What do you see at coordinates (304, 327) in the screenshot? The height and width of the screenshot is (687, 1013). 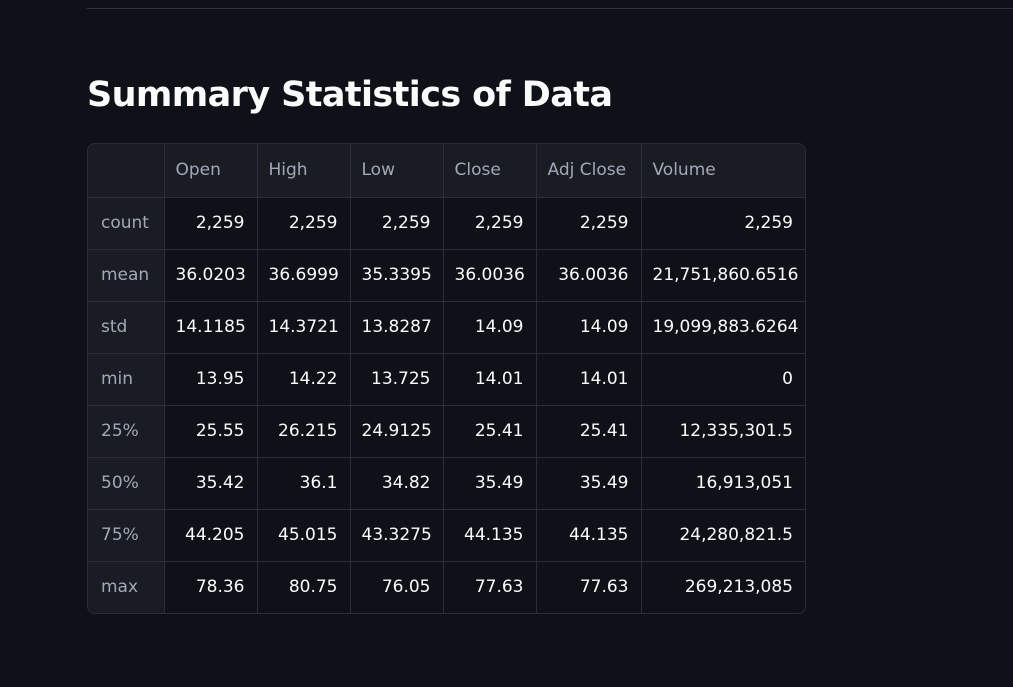 I see `table-cell: 14.3721` at bounding box center [304, 327].